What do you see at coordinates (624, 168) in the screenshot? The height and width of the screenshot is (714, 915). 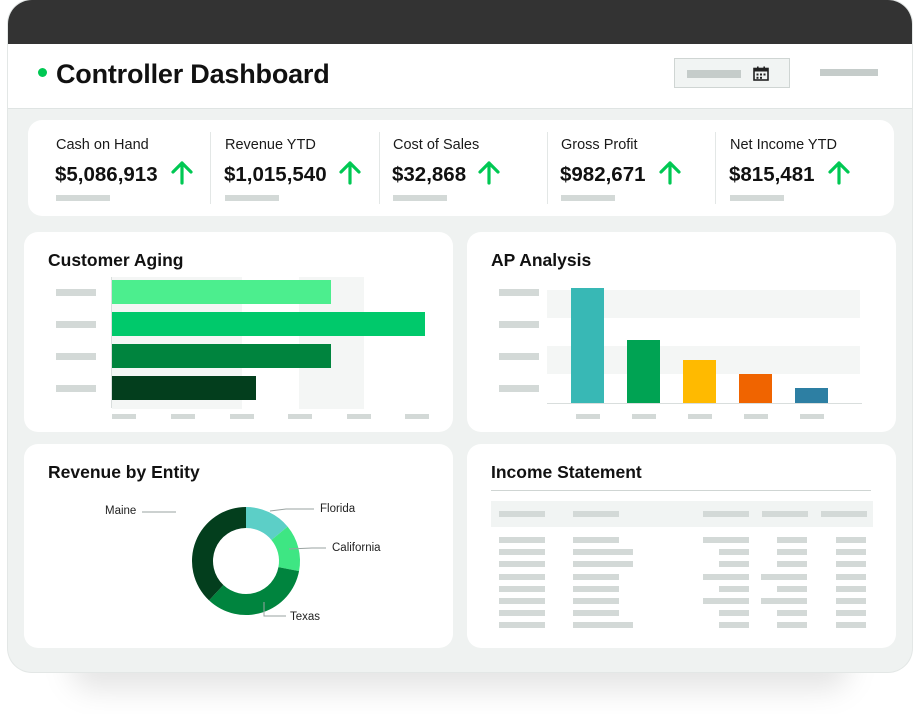 I see `kpi-gross-profit: Gross Profit $982,671` at bounding box center [624, 168].